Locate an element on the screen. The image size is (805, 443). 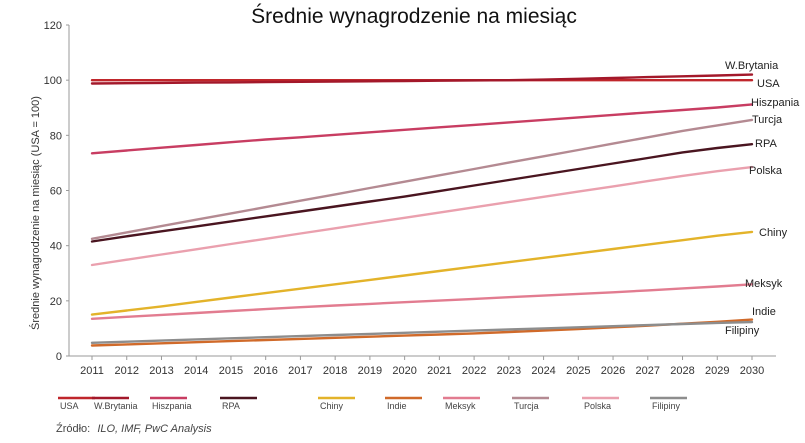
x-tick-label: 2017 is located at coordinates (300, 371).